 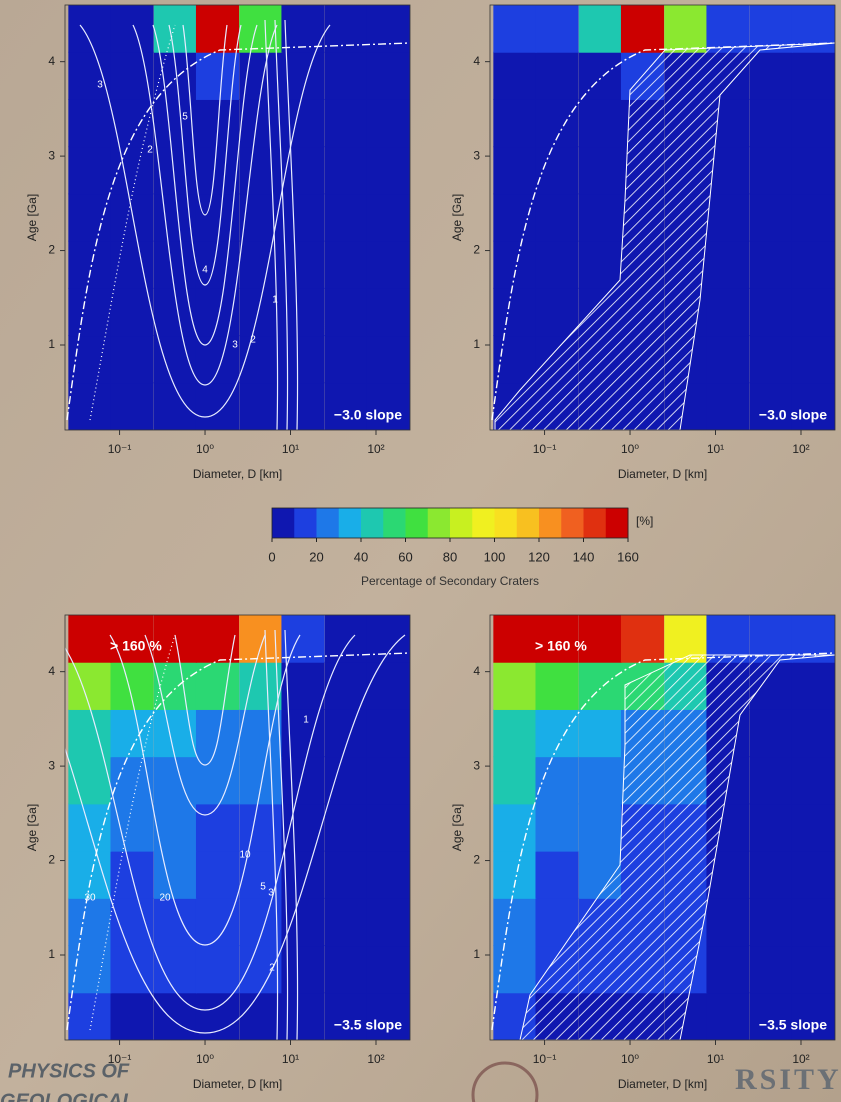 I want to click on slope-label: −3.0 slope, so click(x=368, y=415).